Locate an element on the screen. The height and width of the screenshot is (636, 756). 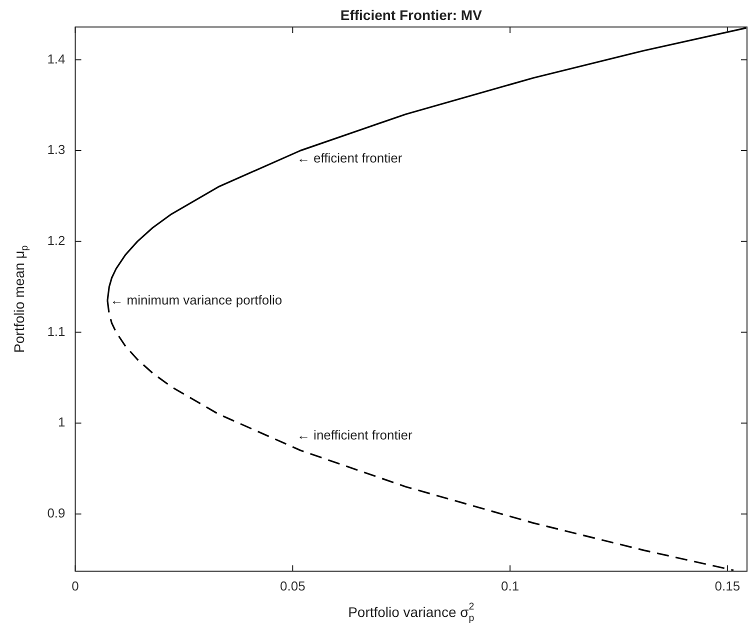
y-tick-label: 1.4 is located at coordinates (56, 58).